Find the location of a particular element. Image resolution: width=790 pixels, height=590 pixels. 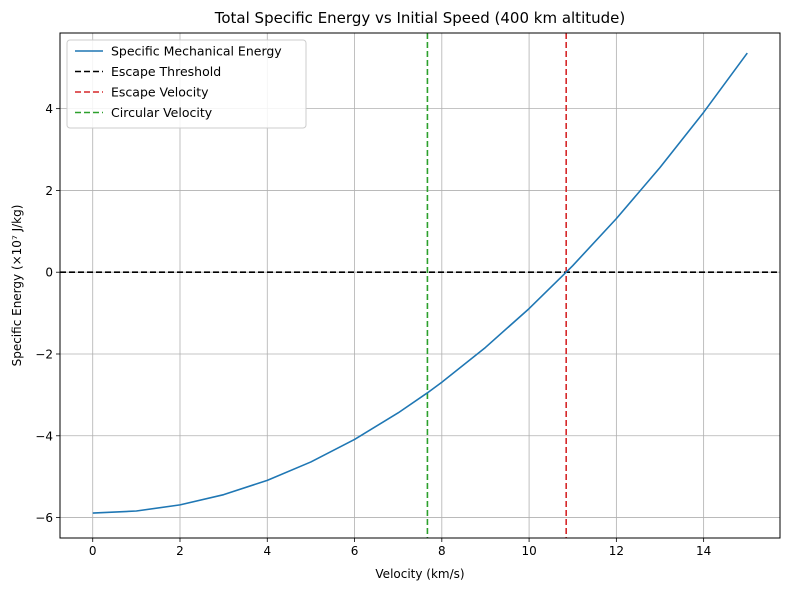

x-axis-label: Velocity (km/s) is located at coordinates (419, 574).